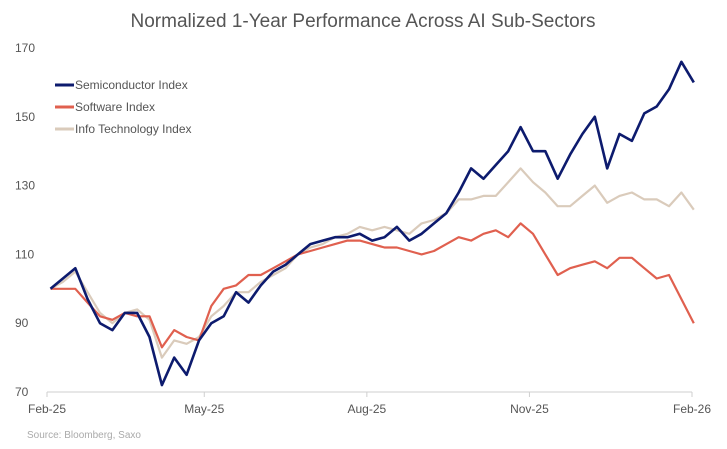 The height and width of the screenshot is (449, 727). I want to click on y-tick-label: 70, so click(22, 392).